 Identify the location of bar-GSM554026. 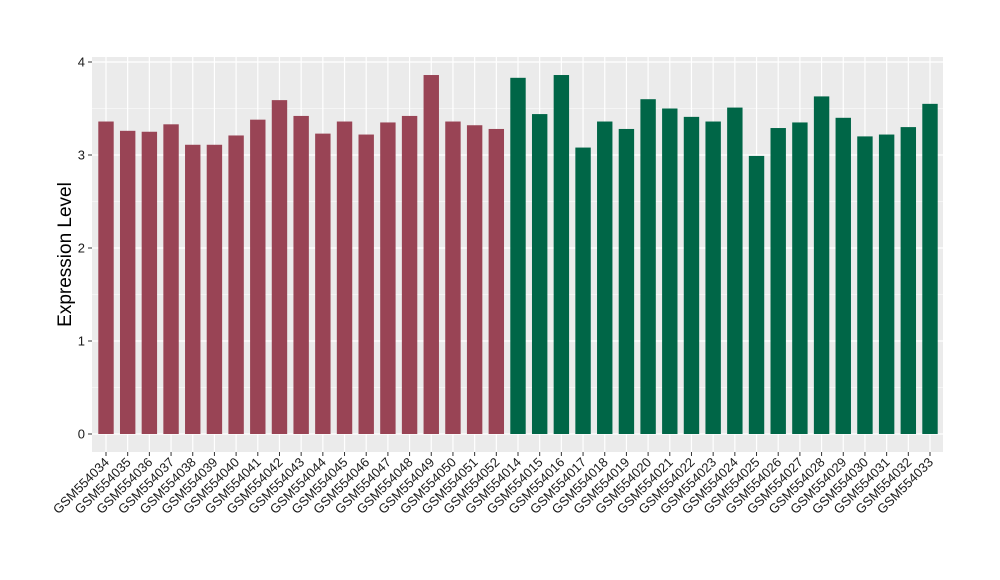
(778, 281).